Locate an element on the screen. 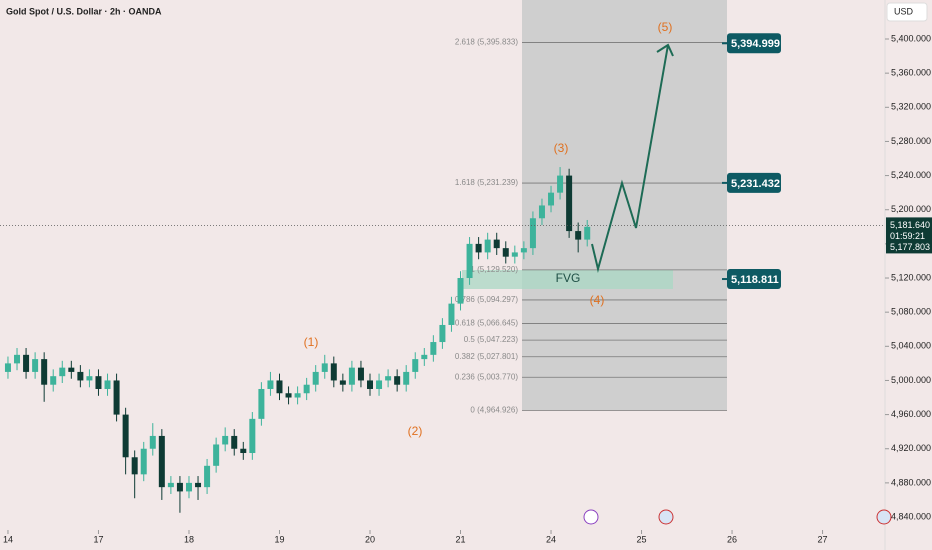  wave-label: (4) is located at coordinates (597, 300).